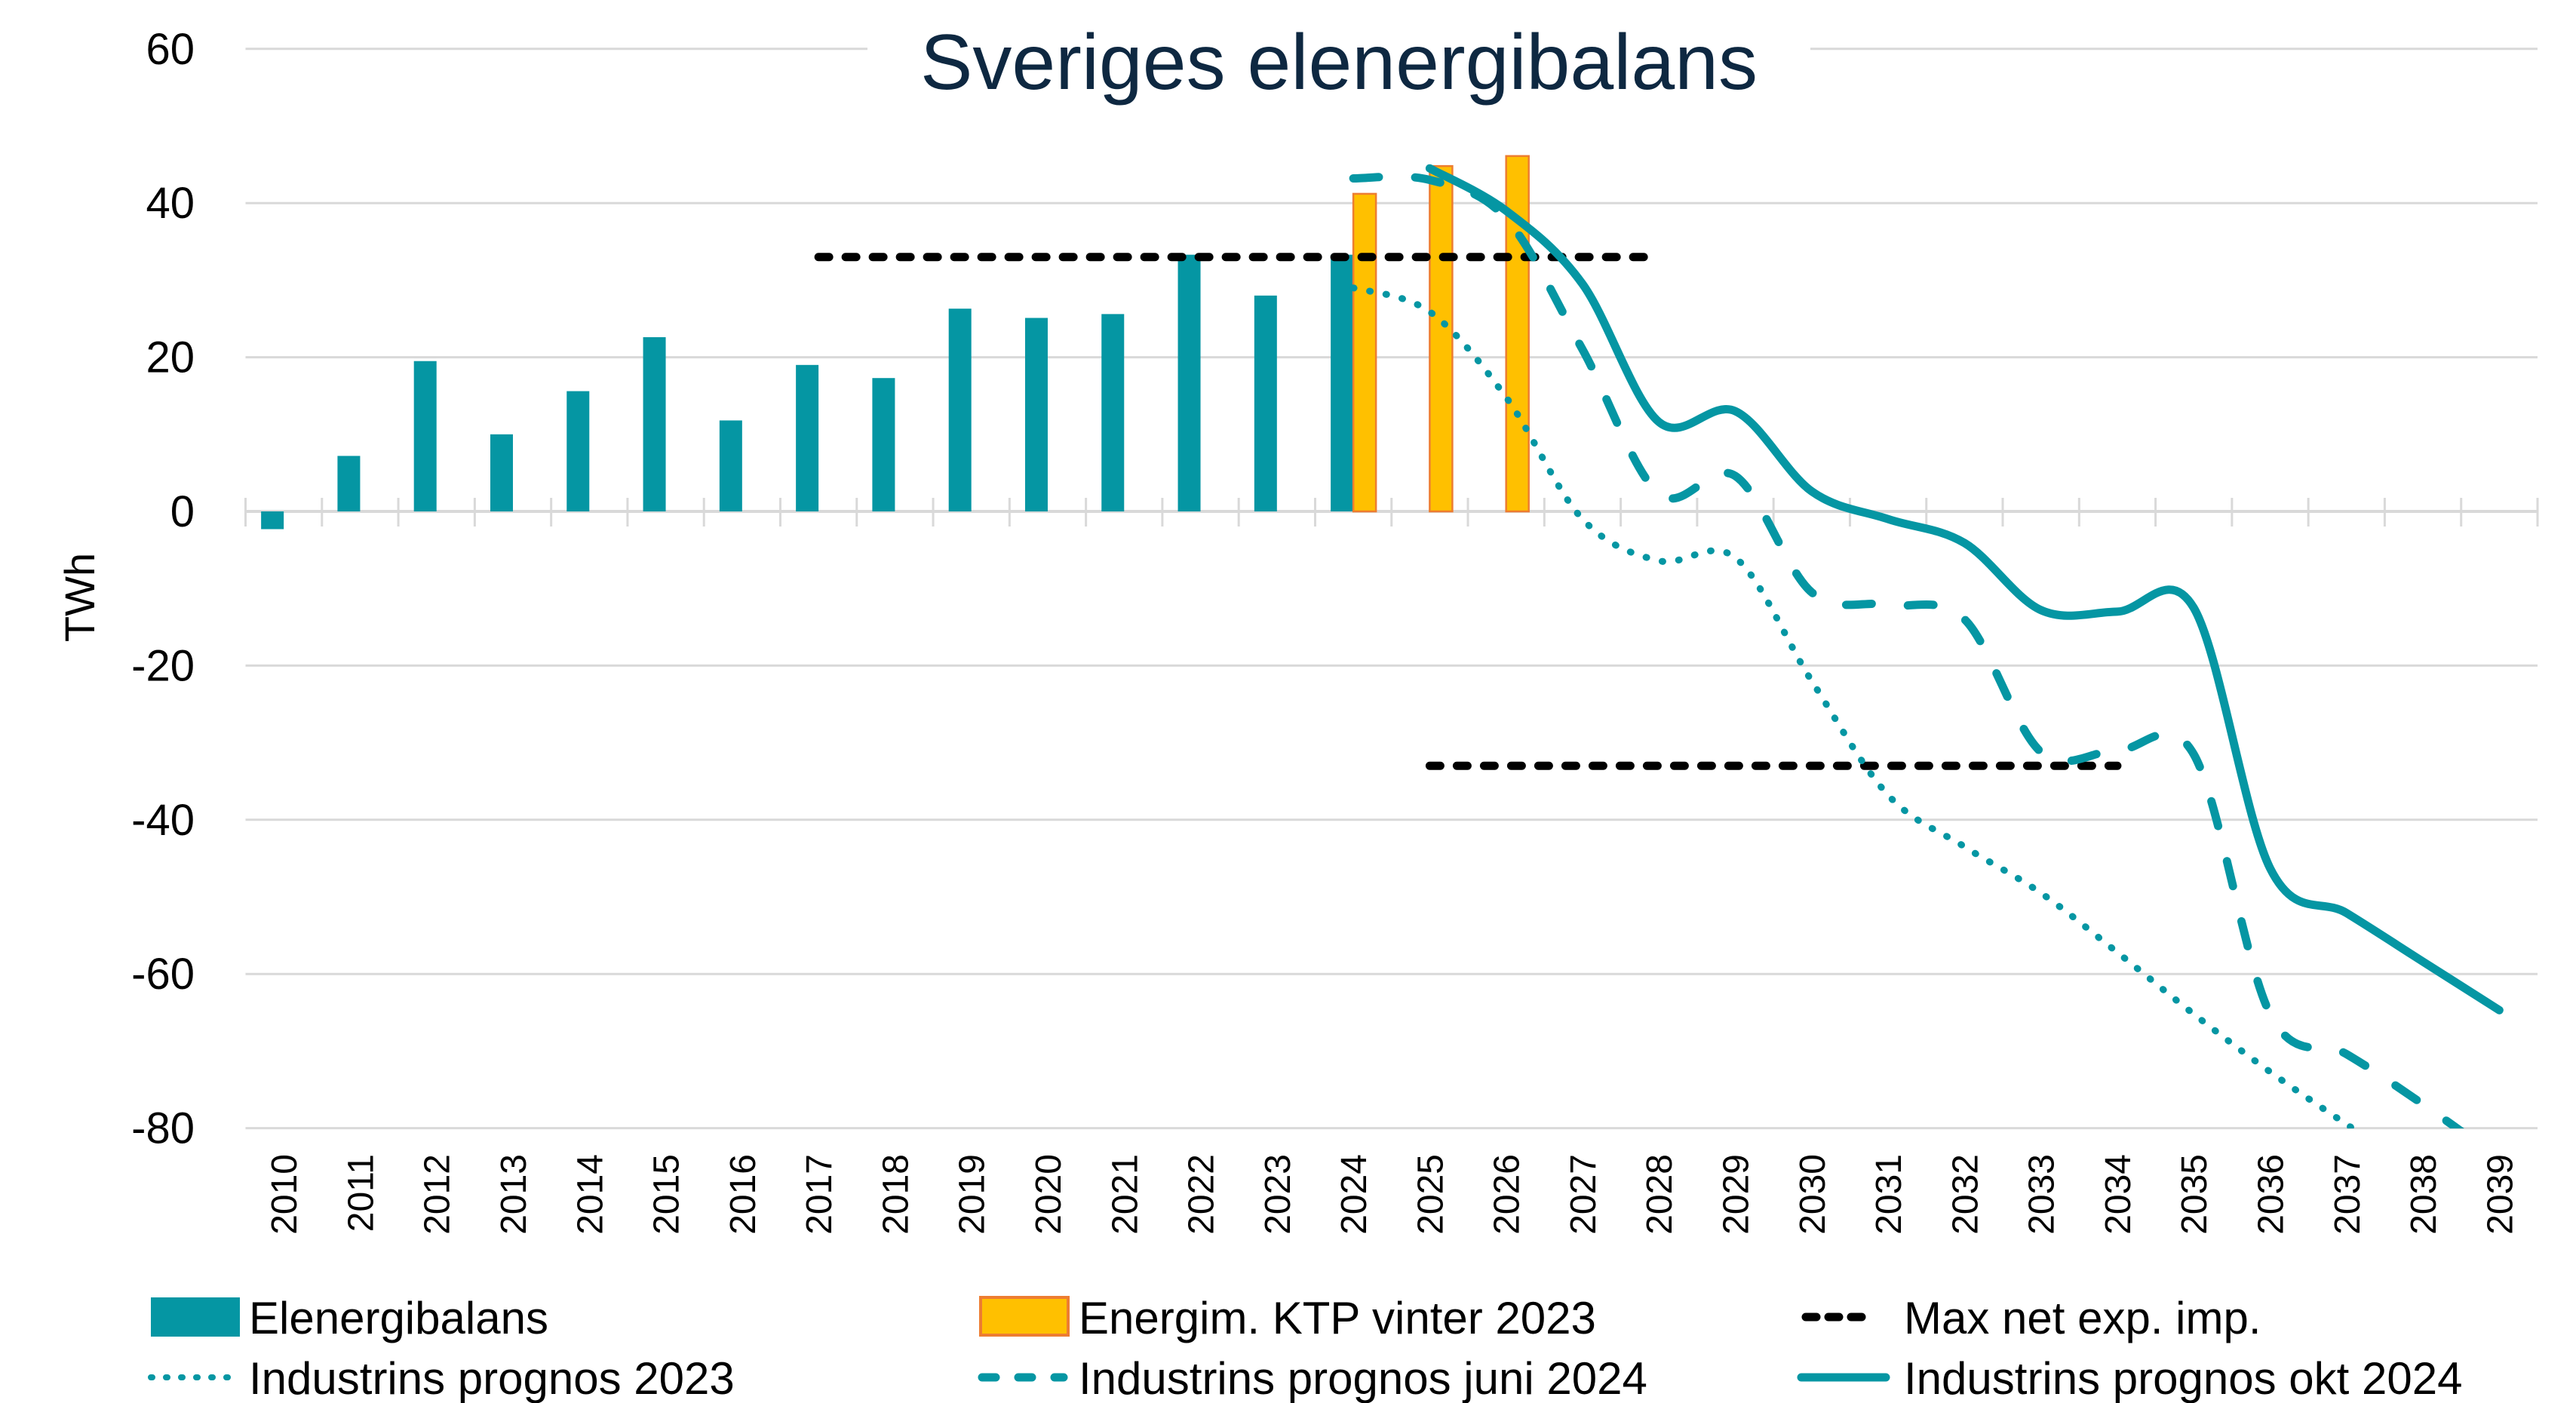 Image resolution: width=2576 pixels, height=1403 pixels. I want to click on bar-energim-ktp-vinter-2023-2024, so click(1364, 352).